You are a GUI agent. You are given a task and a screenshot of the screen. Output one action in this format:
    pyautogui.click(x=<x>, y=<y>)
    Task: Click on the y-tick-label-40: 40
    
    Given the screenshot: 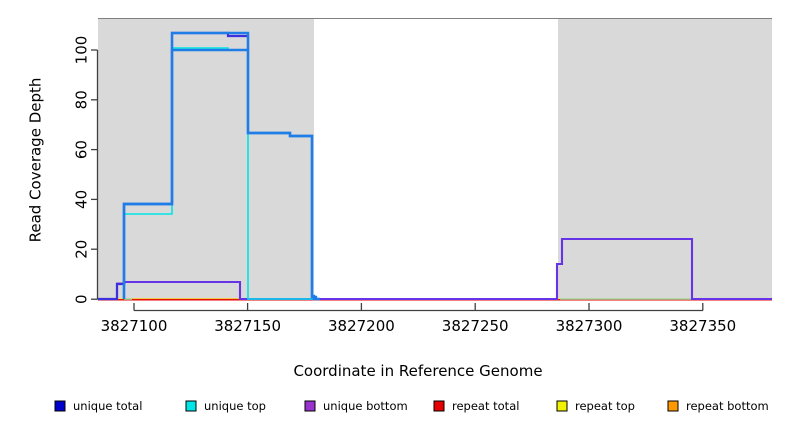 What is the action you would take?
    pyautogui.click(x=82, y=199)
    